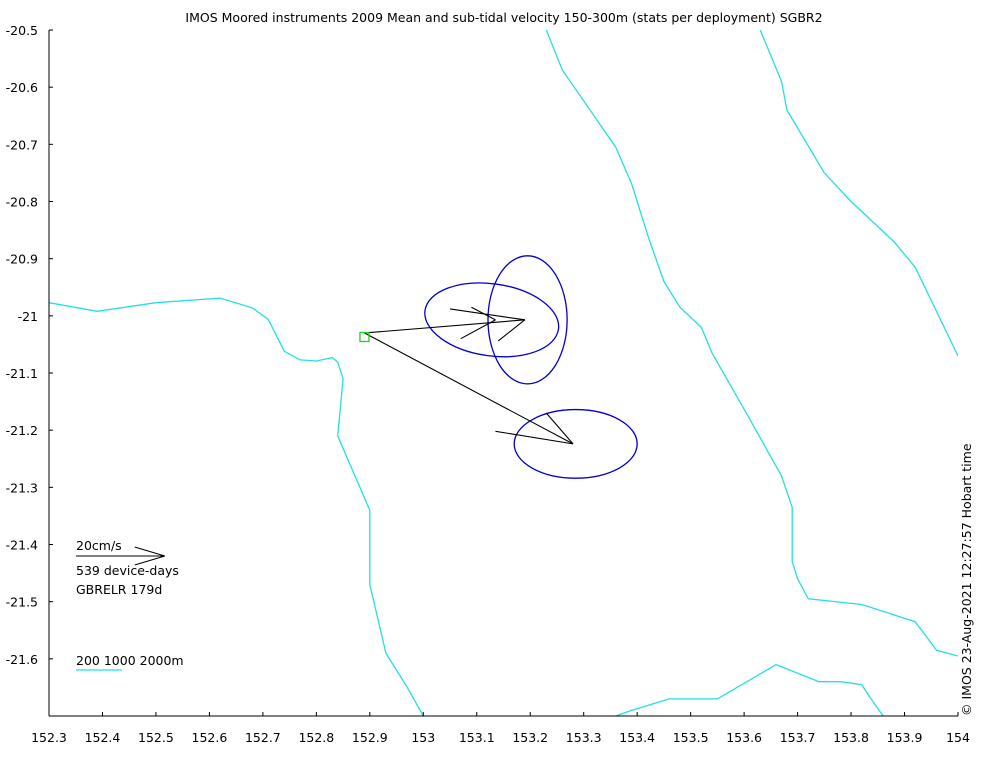 The height and width of the screenshot is (760, 988). I want to click on x-tick-label: 153.8, so click(851, 737).